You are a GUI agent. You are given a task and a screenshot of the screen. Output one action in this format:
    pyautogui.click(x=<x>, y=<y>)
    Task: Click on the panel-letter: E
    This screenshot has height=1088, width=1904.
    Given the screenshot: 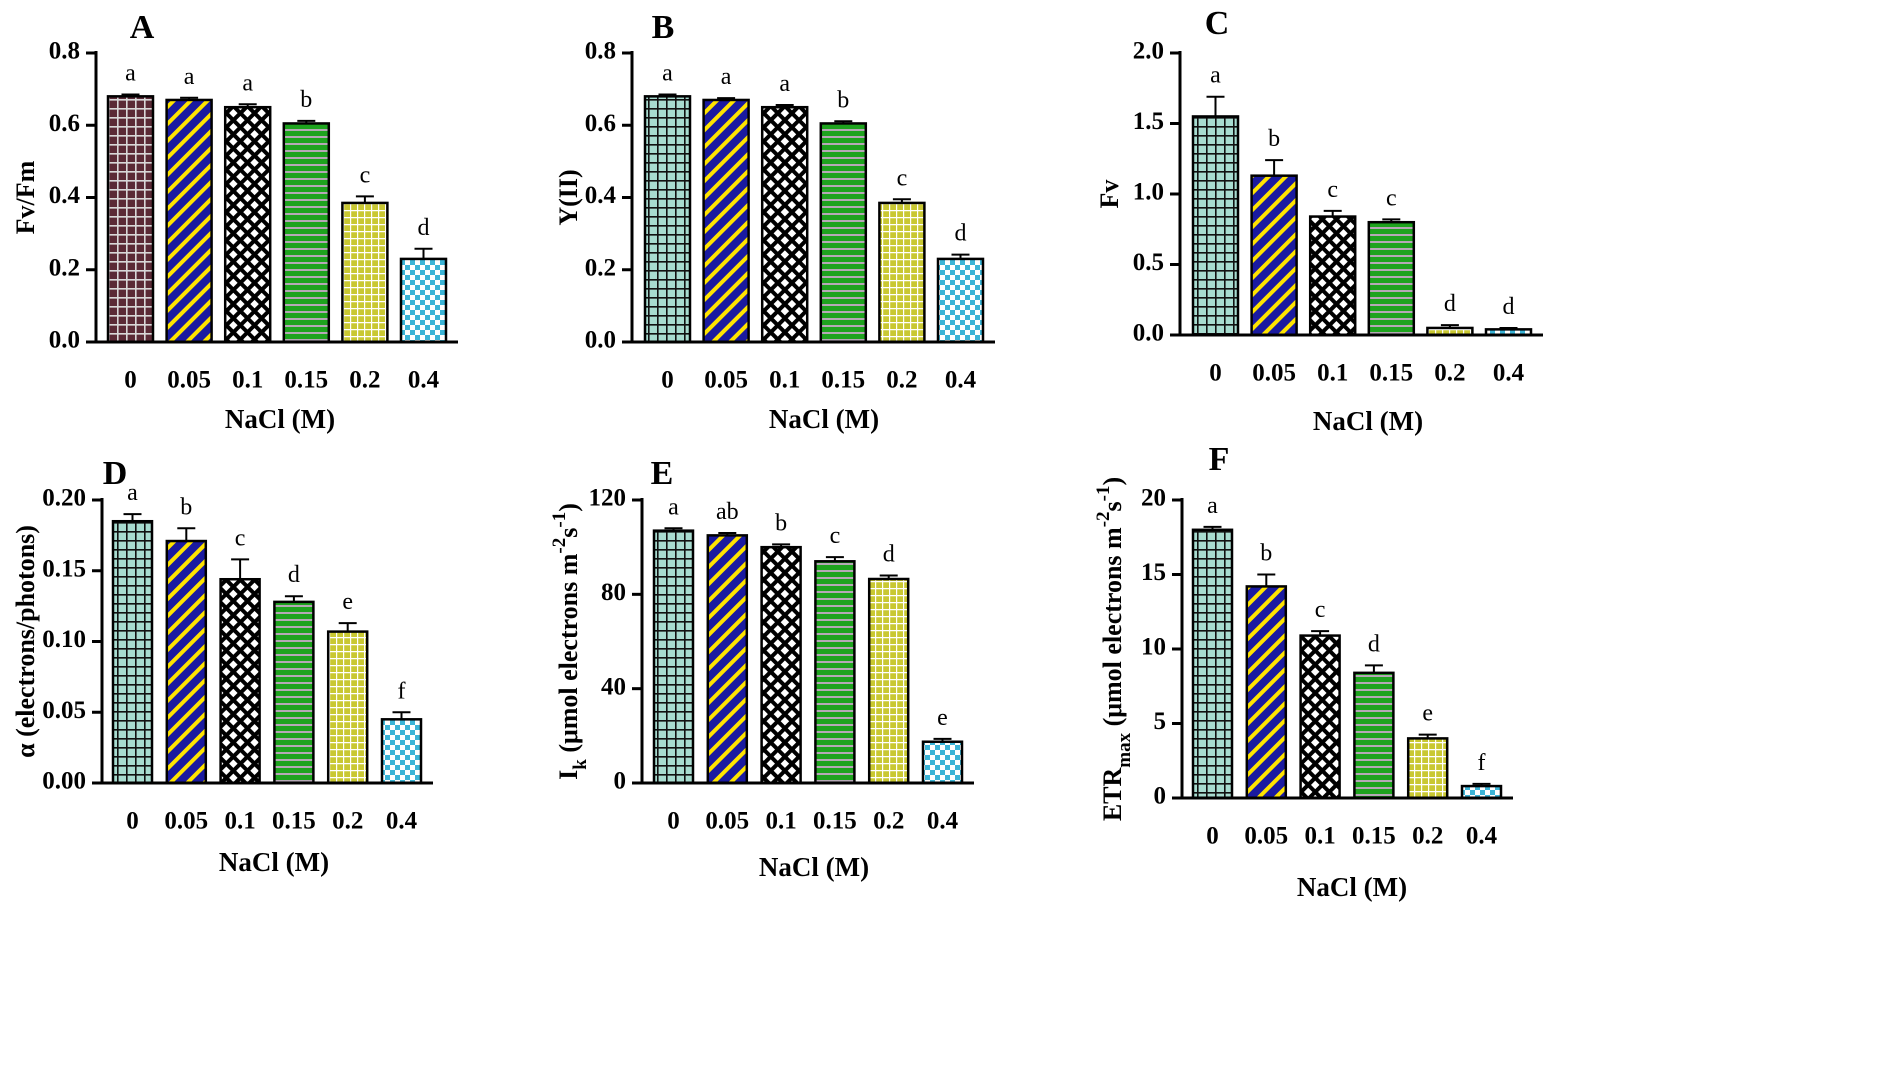 What is the action you would take?
    pyautogui.click(x=662, y=473)
    